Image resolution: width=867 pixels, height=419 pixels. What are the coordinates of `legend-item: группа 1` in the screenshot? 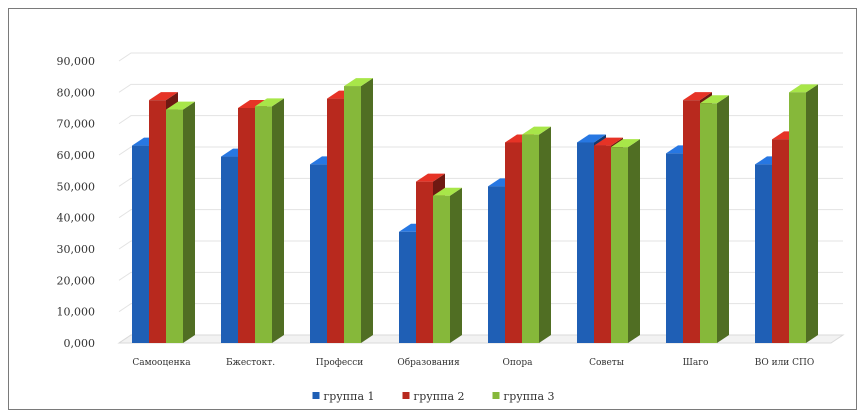 It's located at (343, 396).